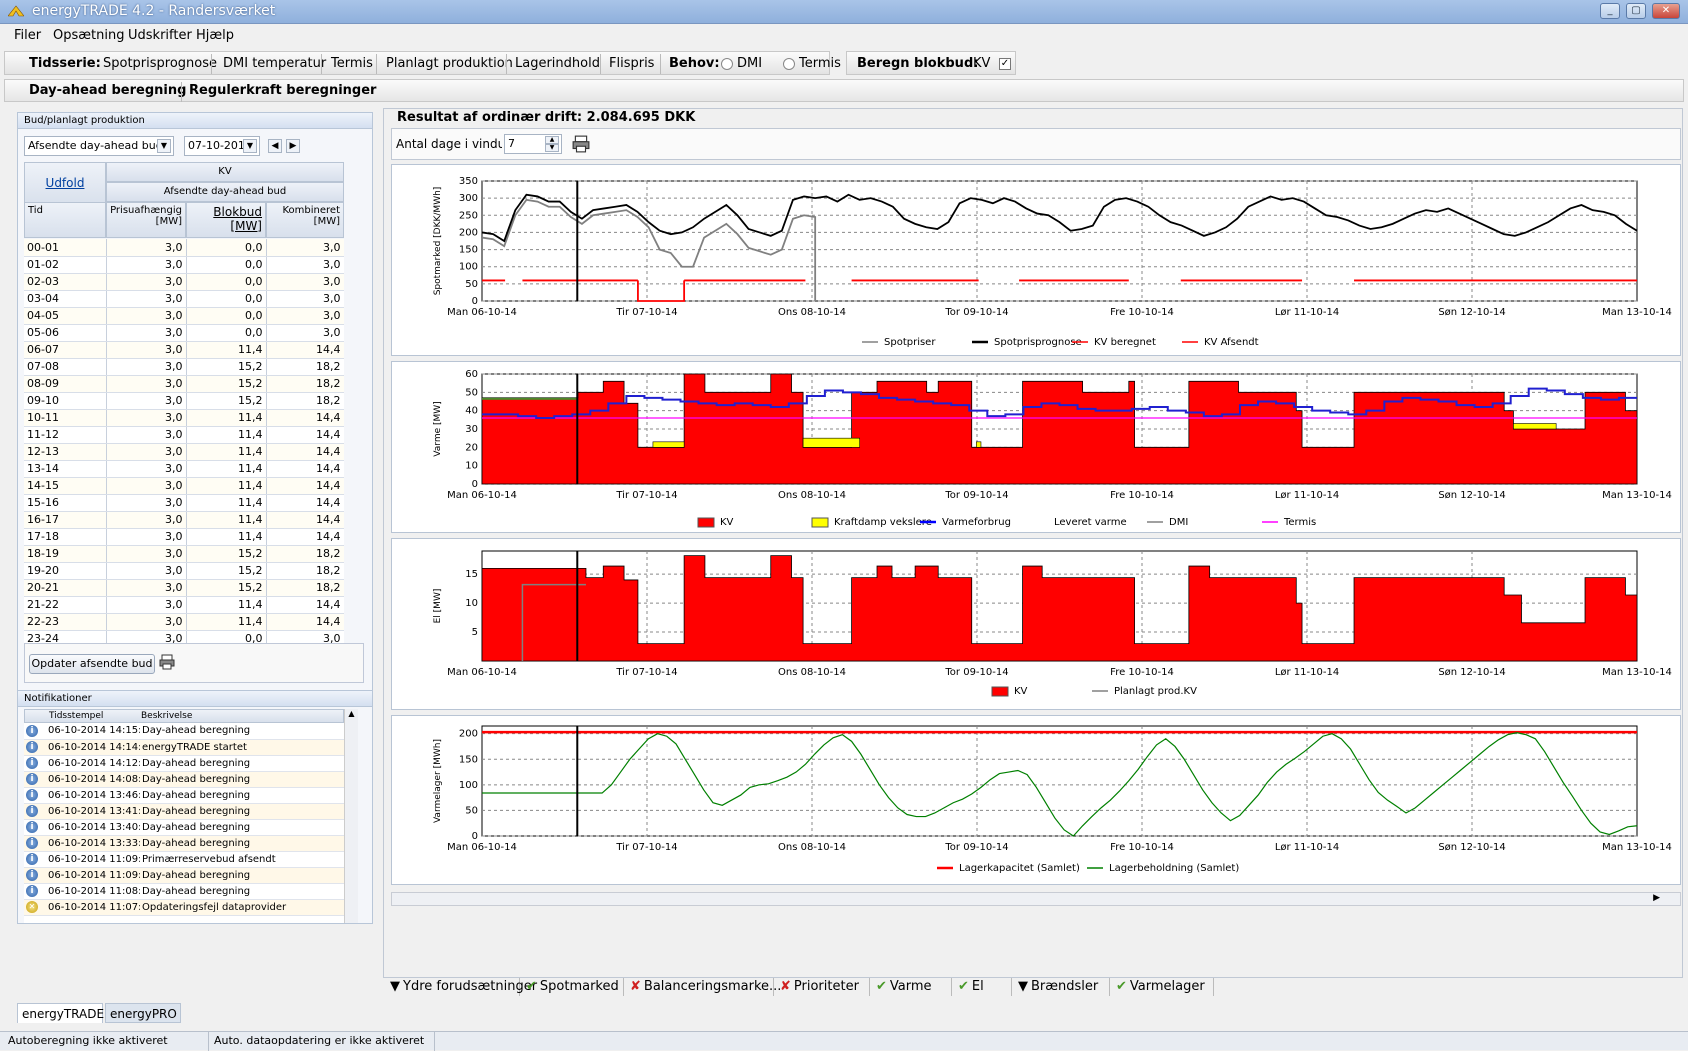 The width and height of the screenshot is (1688, 1051). Describe the element at coordinates (275, 63) in the screenshot. I see `tidsserie-dmi-temperatur: DMI temperatur` at that location.